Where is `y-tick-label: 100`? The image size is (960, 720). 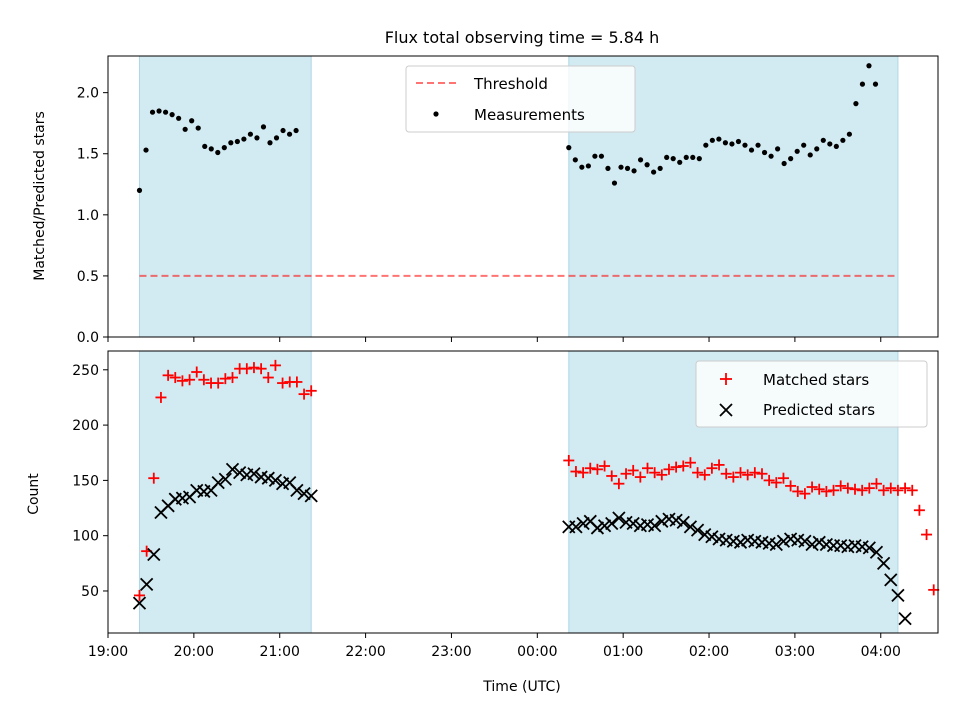
y-tick-label: 100 is located at coordinates (85, 537).